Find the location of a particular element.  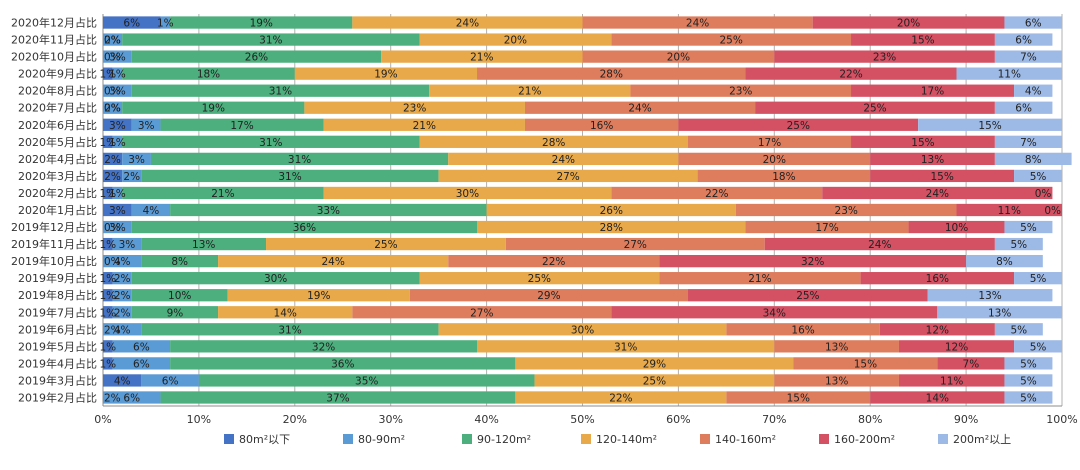

data-label: 25% is located at coordinates (539, 279).